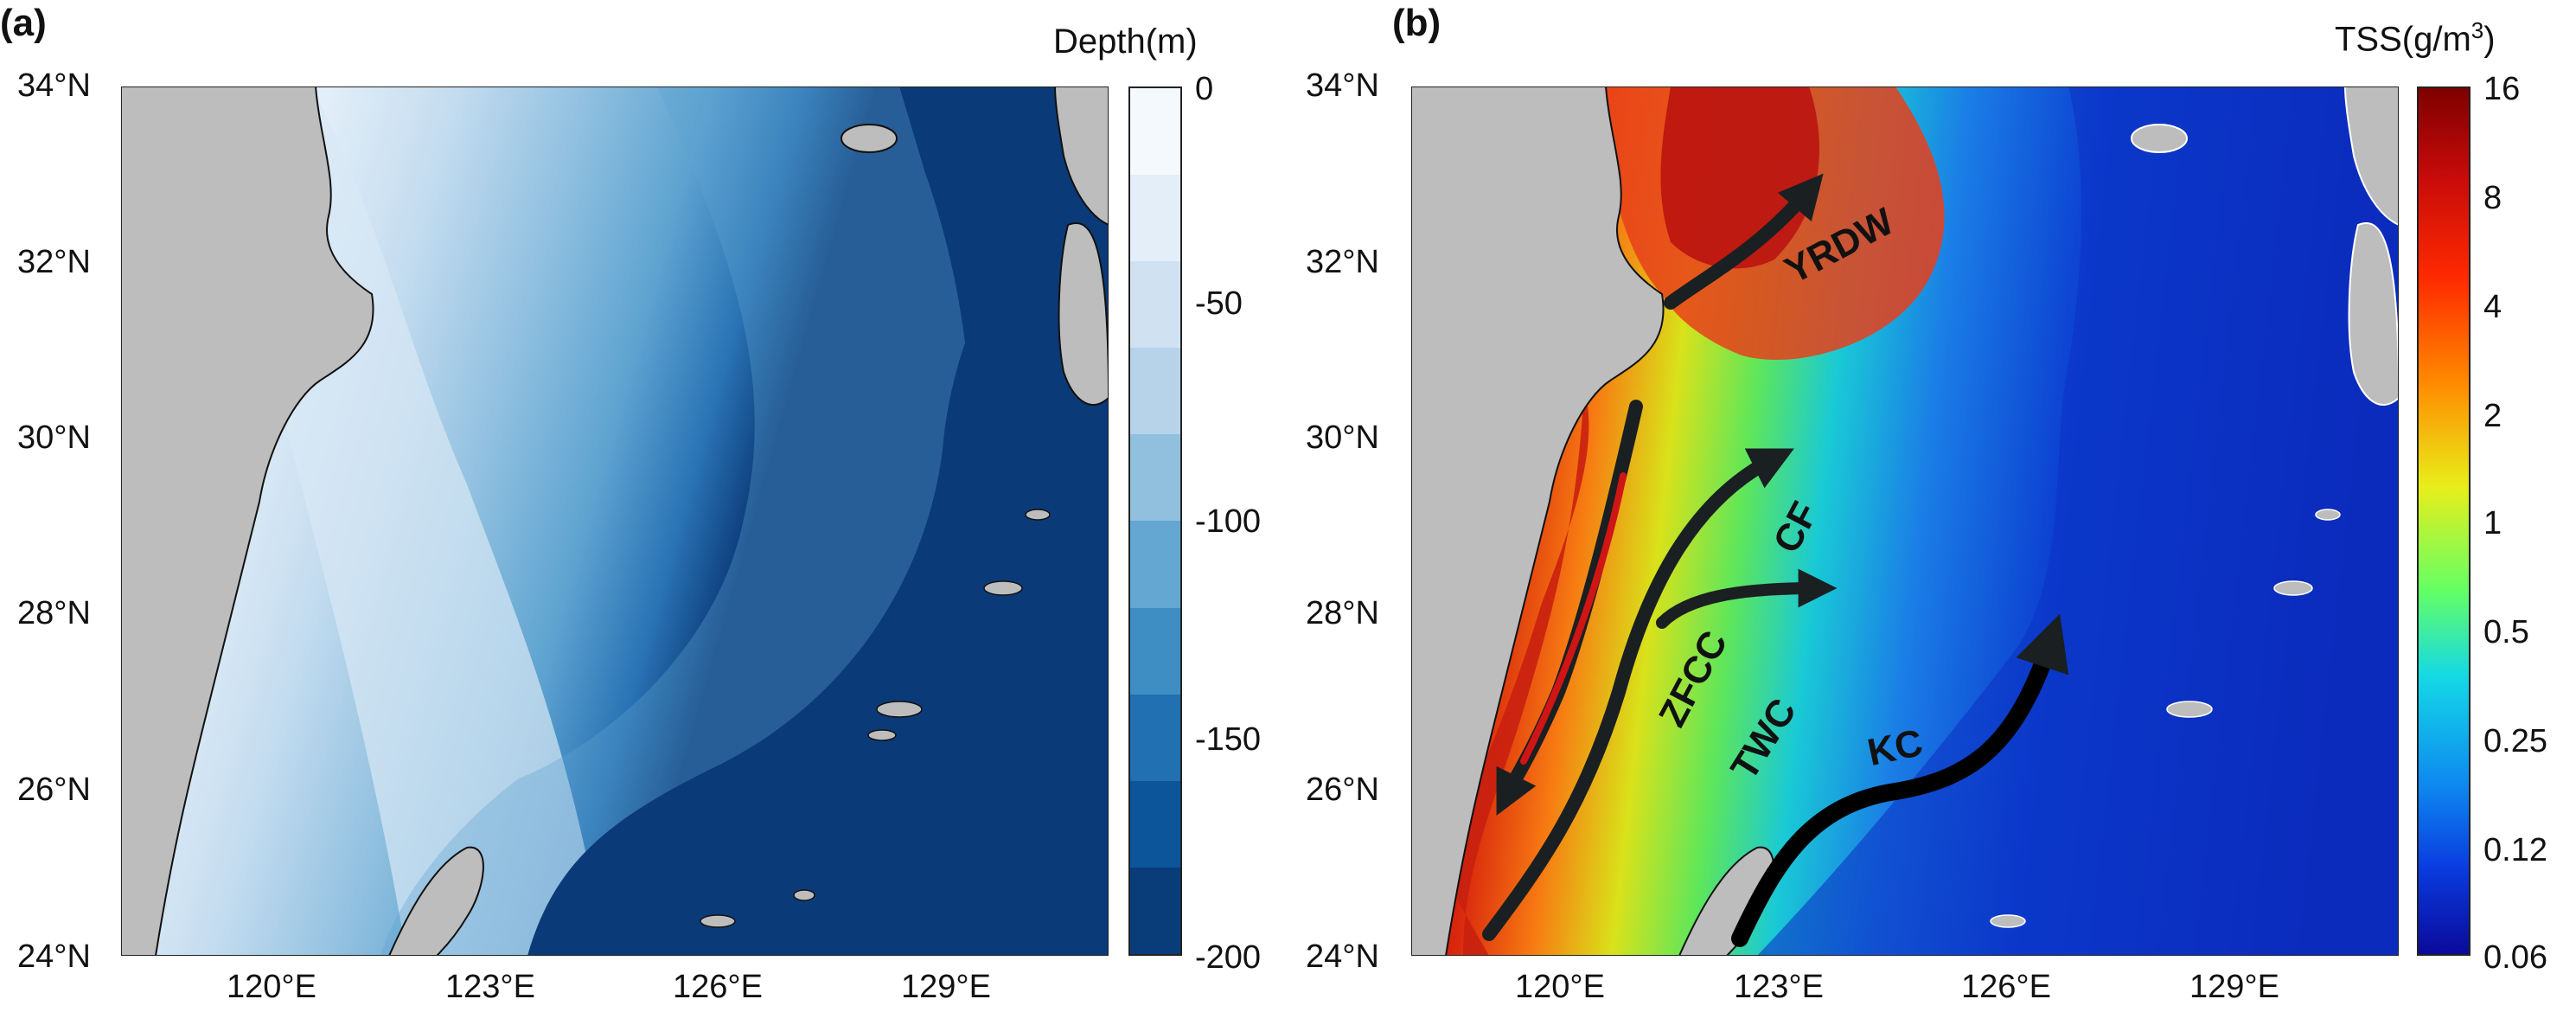 The width and height of the screenshot is (2576, 1012). What do you see at coordinates (1228, 739) in the screenshot?
I see `depth-colorbar-tick: -150` at bounding box center [1228, 739].